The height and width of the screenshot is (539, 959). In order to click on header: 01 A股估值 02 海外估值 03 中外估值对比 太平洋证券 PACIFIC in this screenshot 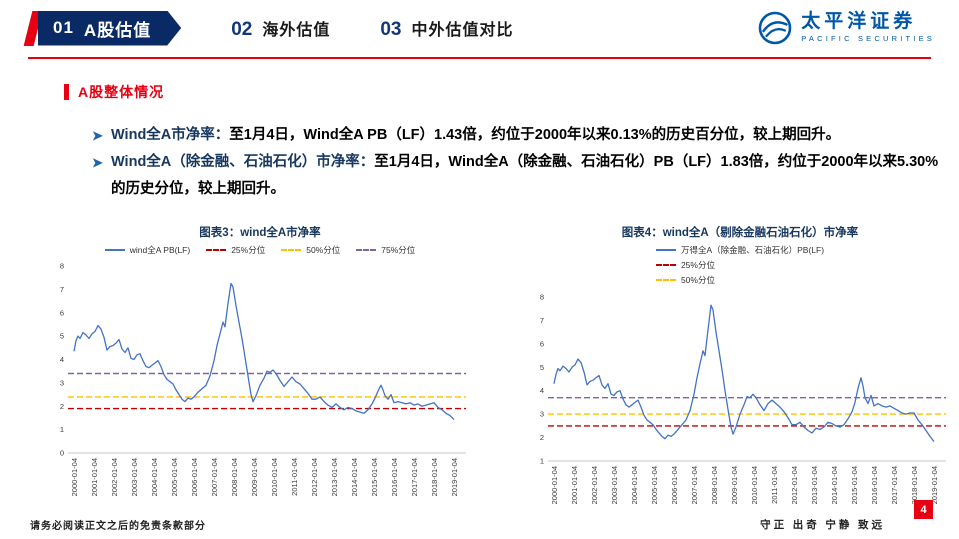, I will do `click(479, 28)`.